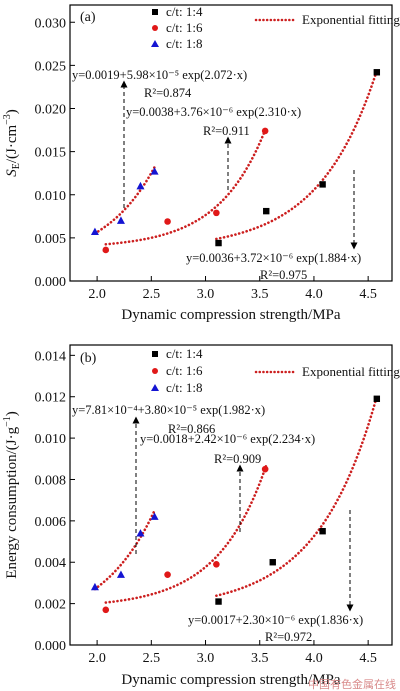  Describe the element at coordinates (168, 93) in the screenshot. I see `fit-r2-1-8: R²=0.874` at that location.